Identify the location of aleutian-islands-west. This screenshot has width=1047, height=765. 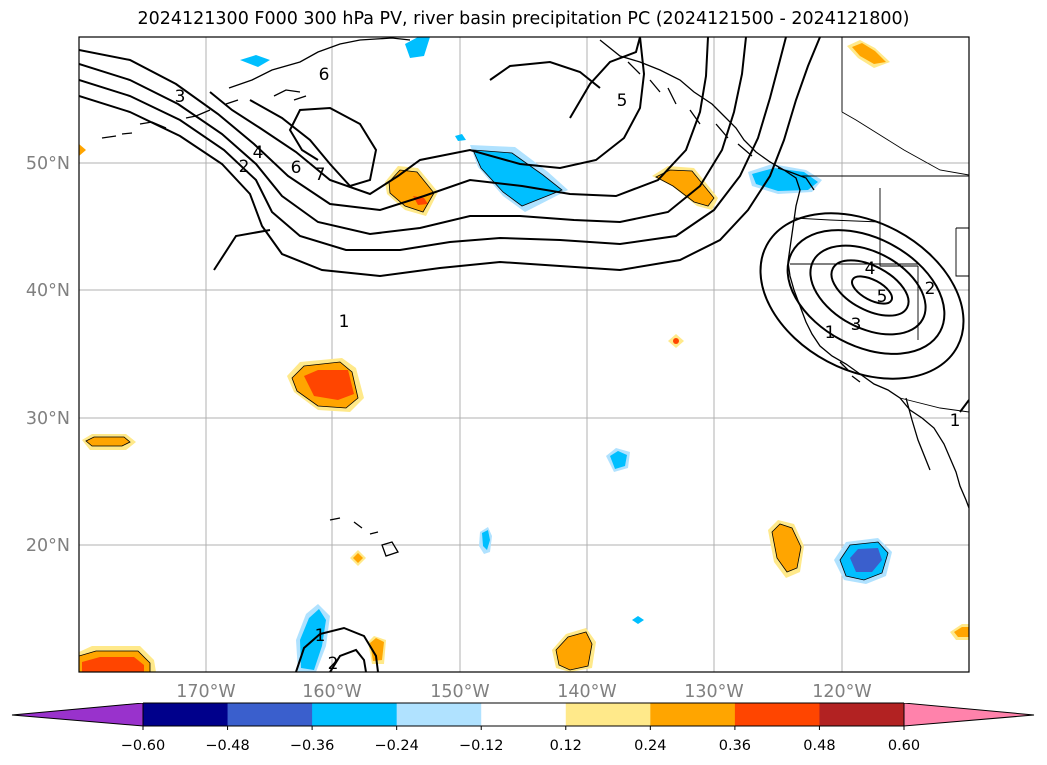
(117, 135).